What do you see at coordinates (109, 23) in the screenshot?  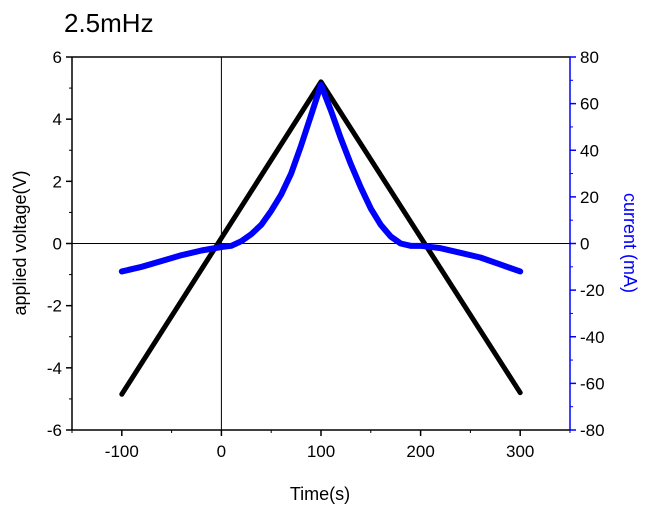 I see `chart-title: 2.5mHz` at bounding box center [109, 23].